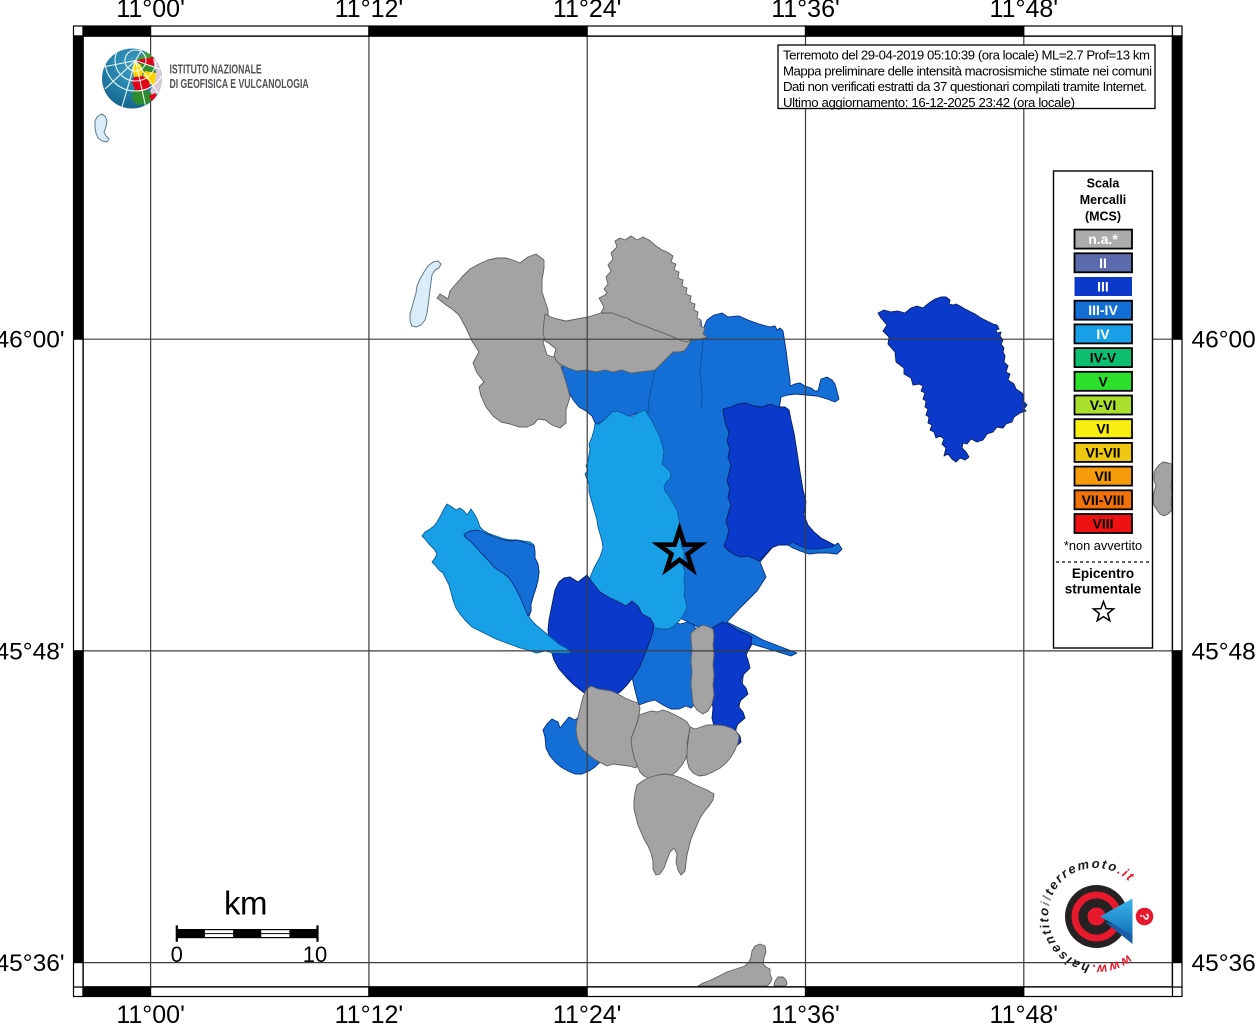  Describe the element at coordinates (1102, 429) in the screenshot. I see `svg-text: VI` at that location.